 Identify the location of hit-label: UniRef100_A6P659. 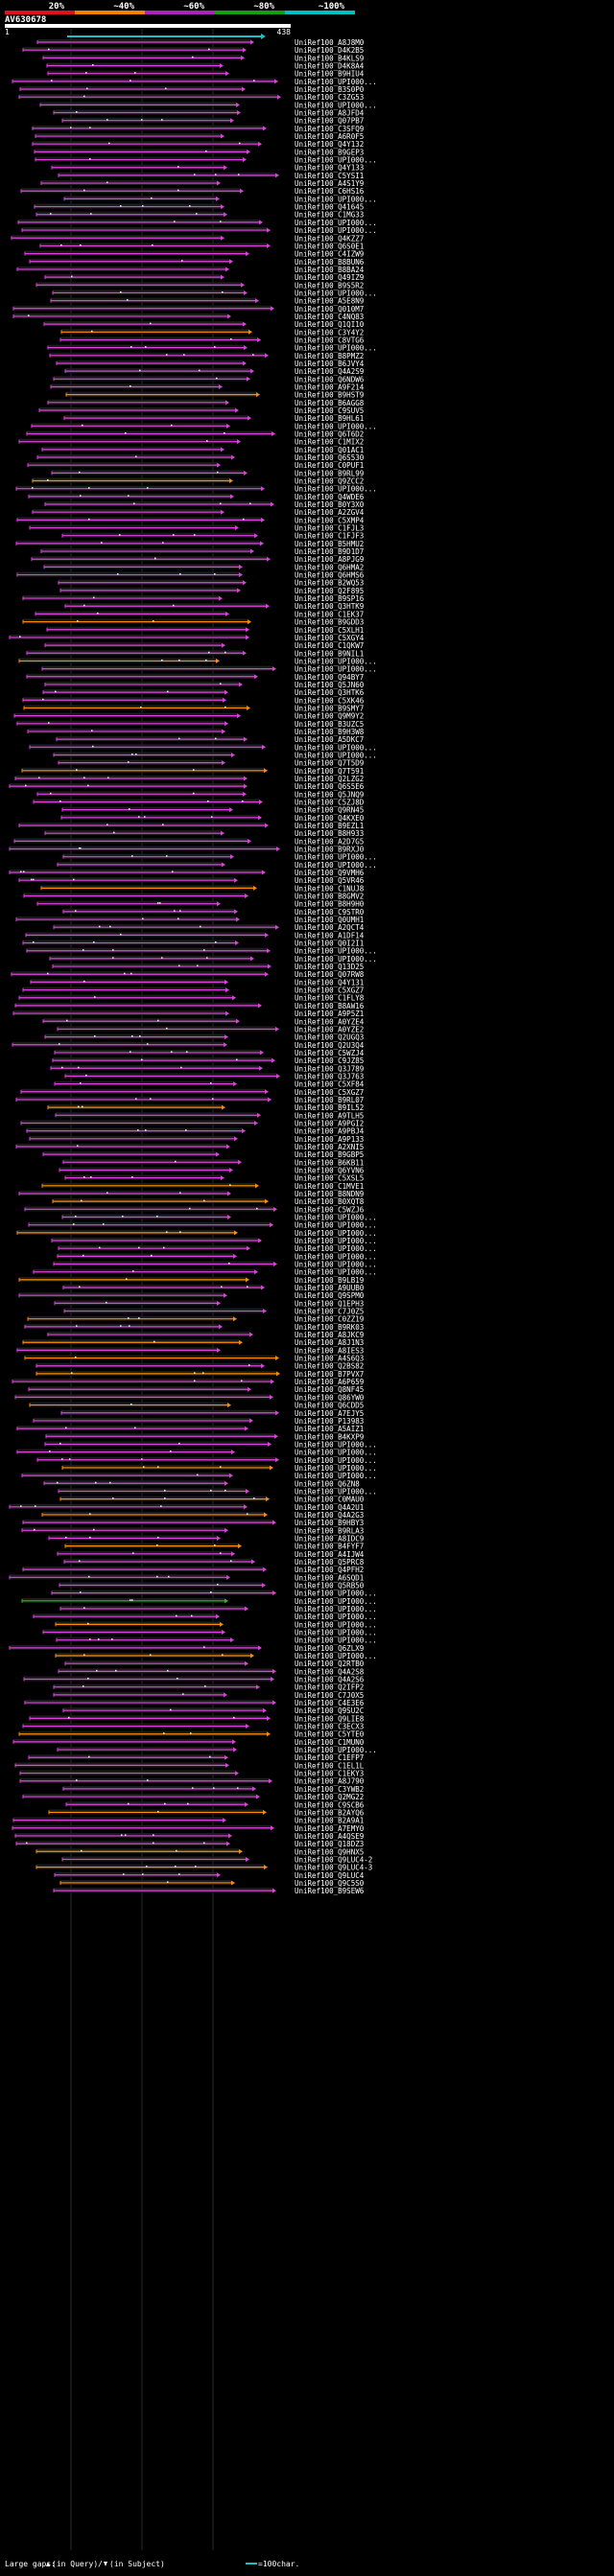
(329, 1382).